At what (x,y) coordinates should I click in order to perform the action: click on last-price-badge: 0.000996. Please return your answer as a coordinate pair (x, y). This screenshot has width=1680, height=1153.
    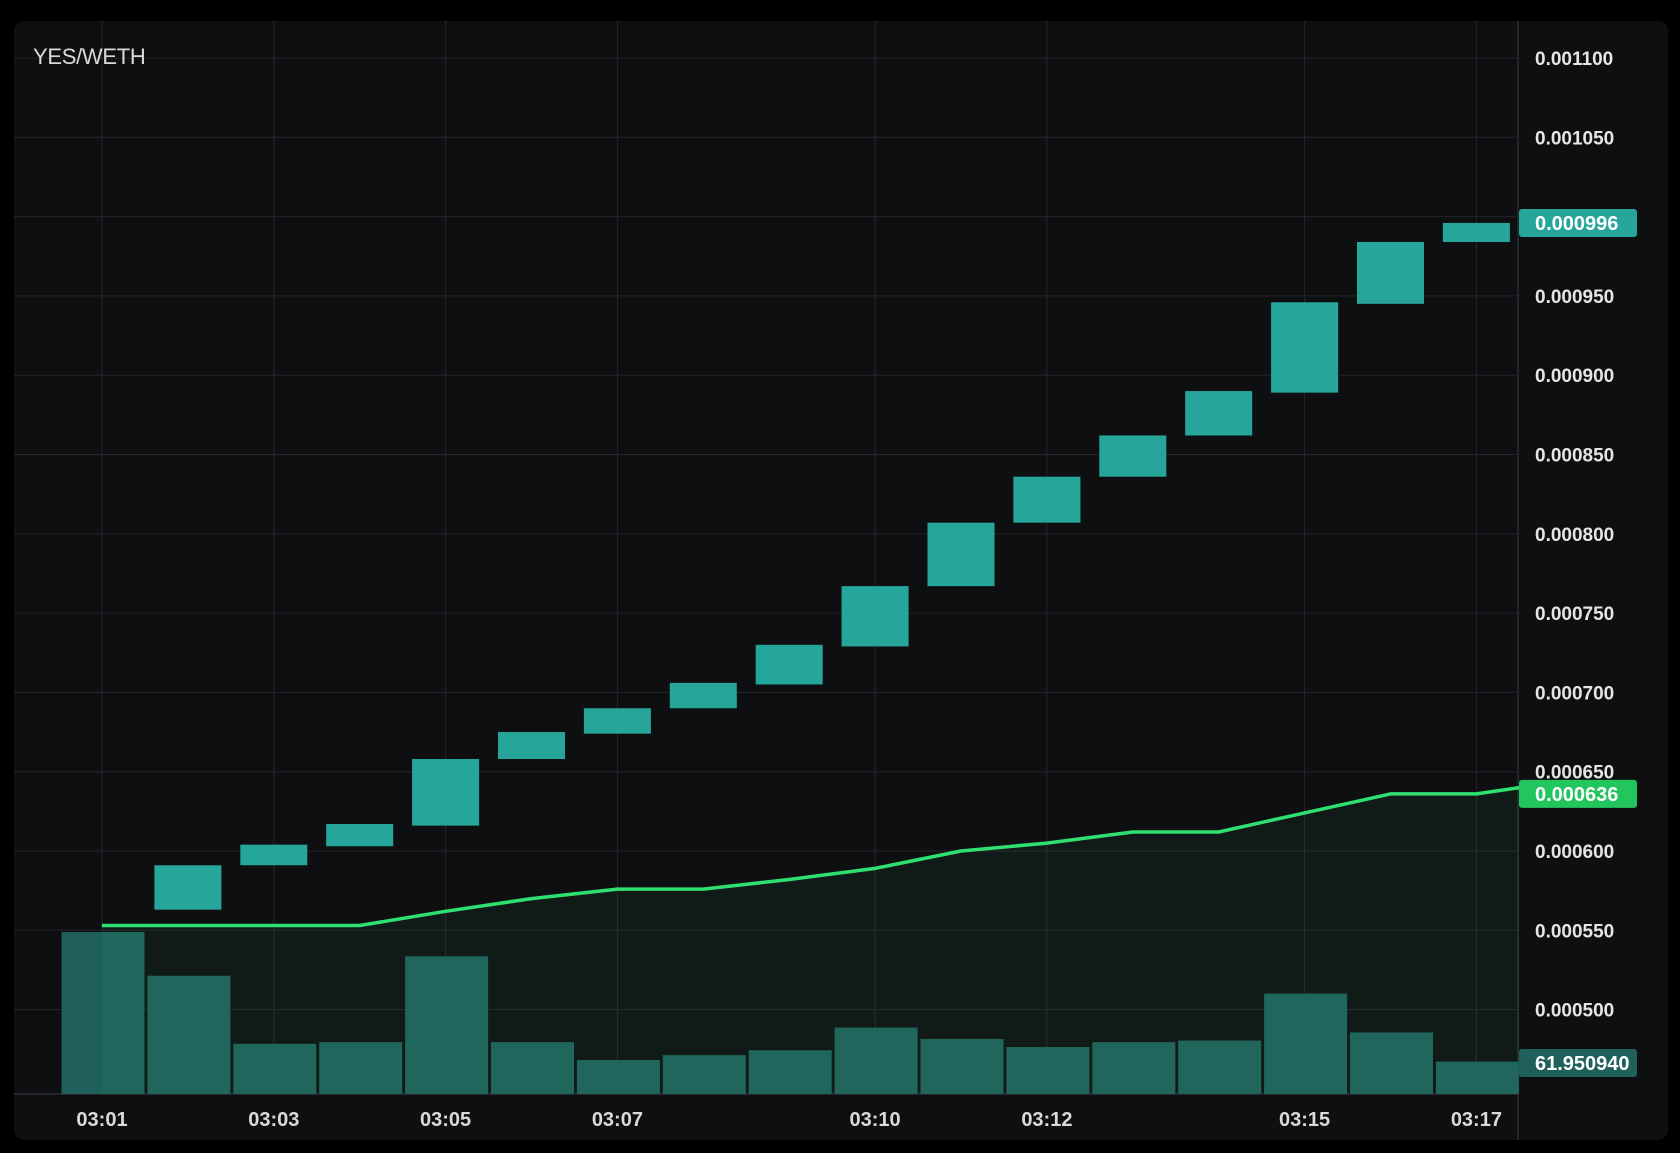
    Looking at the image, I should click on (1576, 224).